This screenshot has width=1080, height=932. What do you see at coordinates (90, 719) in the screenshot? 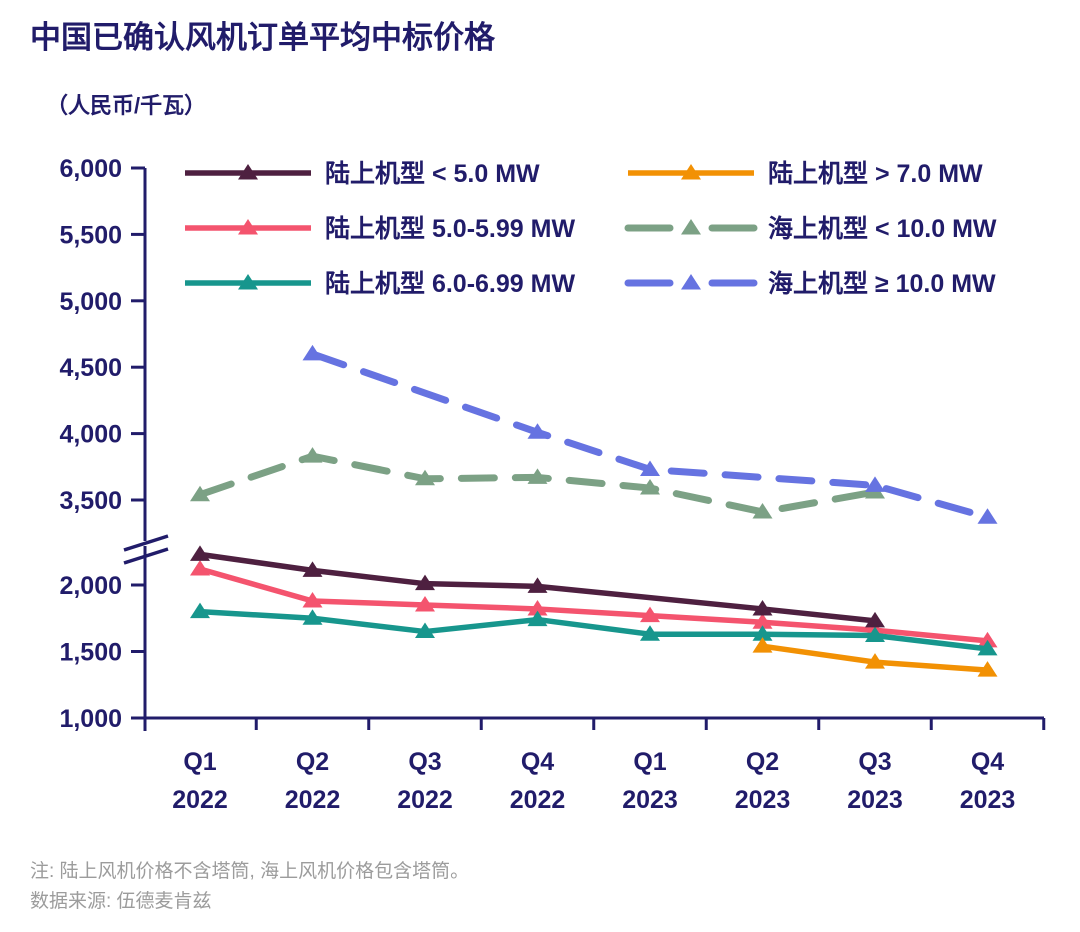
I see `y-axis-tick-label: 1,000` at bounding box center [90, 719].